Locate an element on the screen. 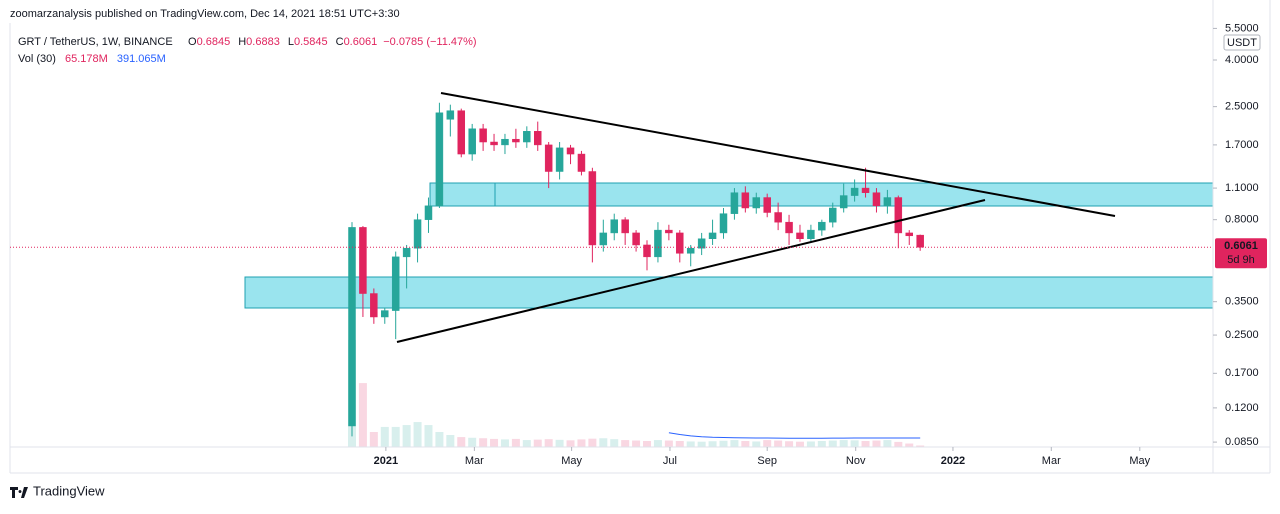 The image size is (1280, 514). y-tick-label: 4.0000 is located at coordinates (1242, 60).